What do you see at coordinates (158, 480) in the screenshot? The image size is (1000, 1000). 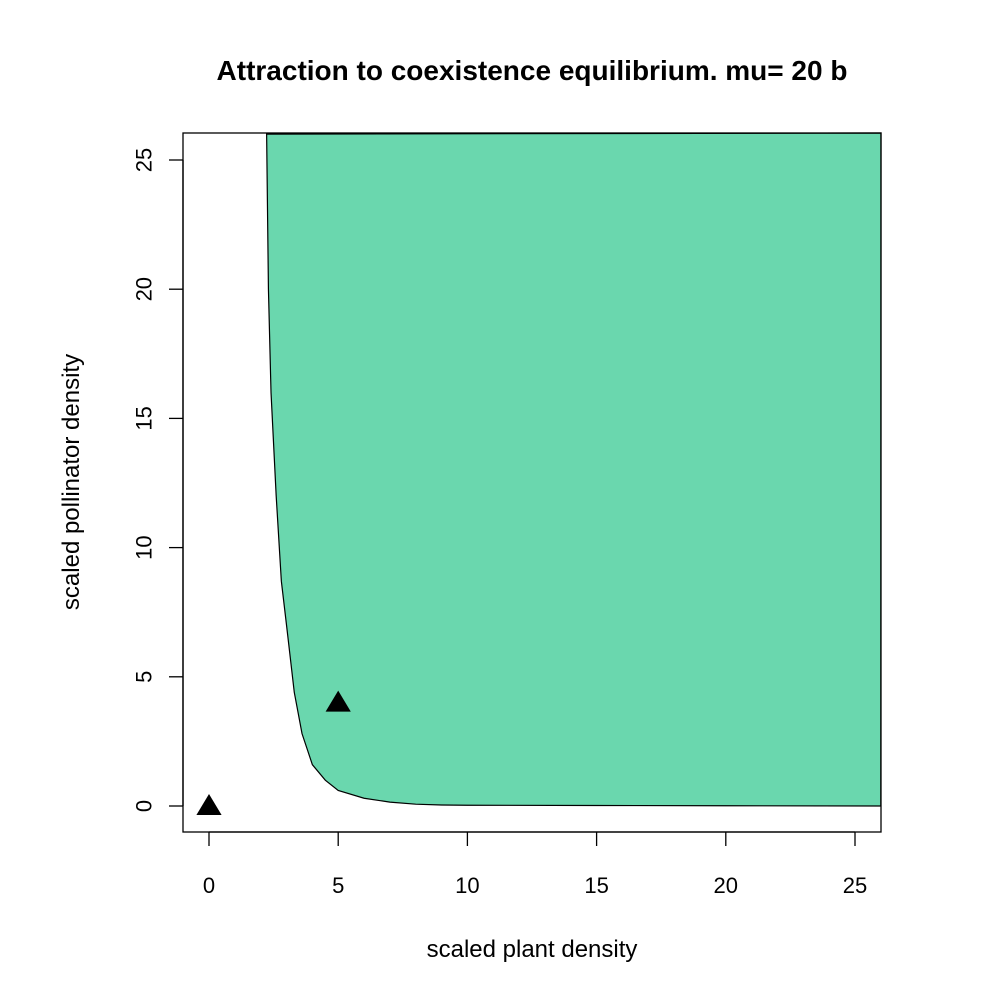 I see `y-axis: 0 5 10 15 20 25` at bounding box center [158, 480].